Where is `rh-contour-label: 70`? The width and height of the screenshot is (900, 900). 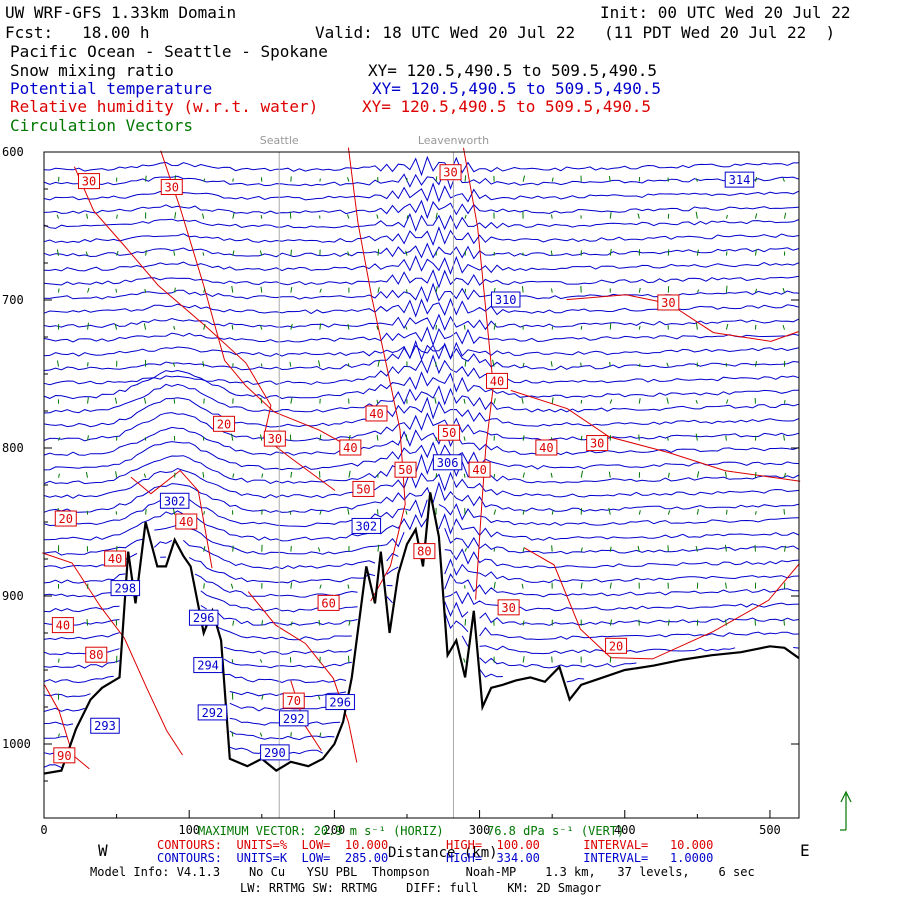 rh-contour-label: 70 is located at coordinates (294, 701).